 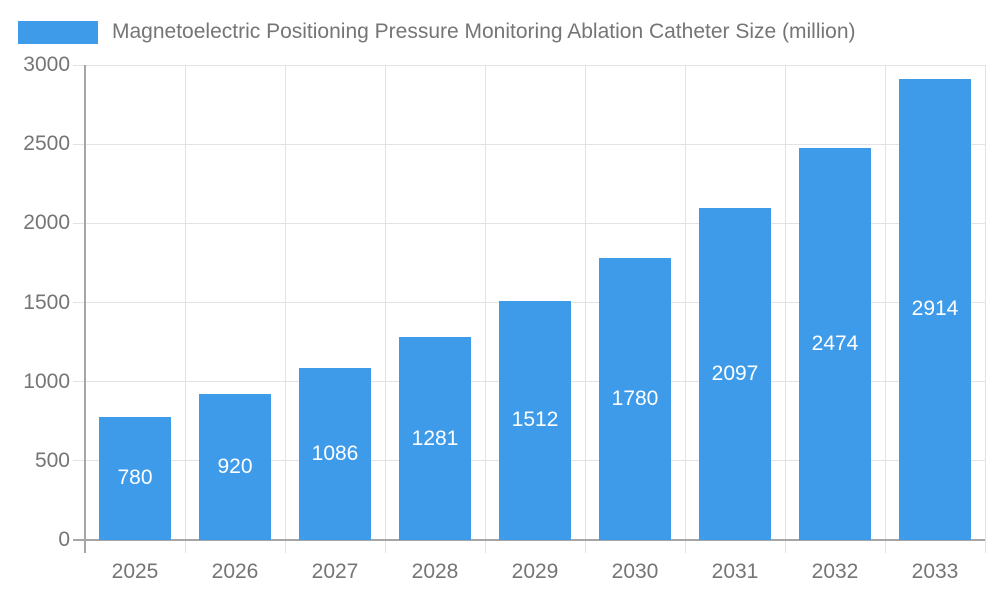 What do you see at coordinates (52, 460) in the screenshot?
I see `y-tick-label: 500` at bounding box center [52, 460].